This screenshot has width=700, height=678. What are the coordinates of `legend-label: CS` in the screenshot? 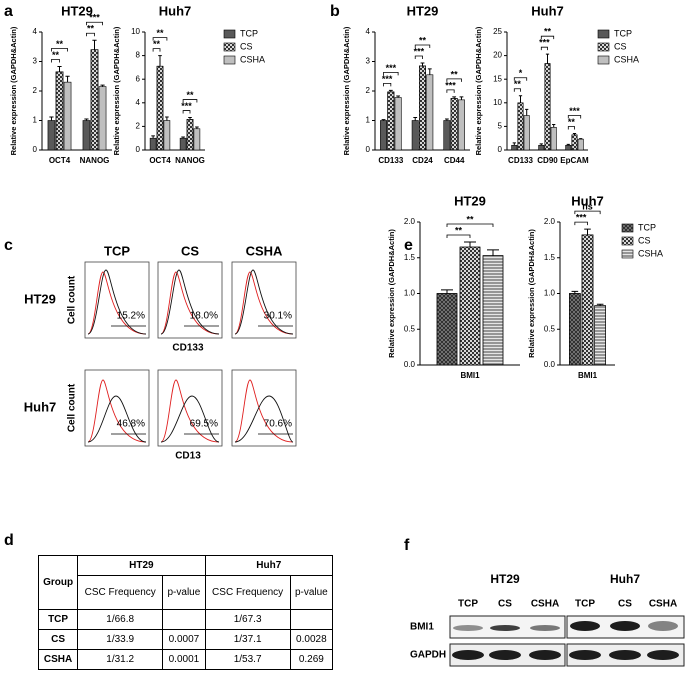 It's located at (644, 240).